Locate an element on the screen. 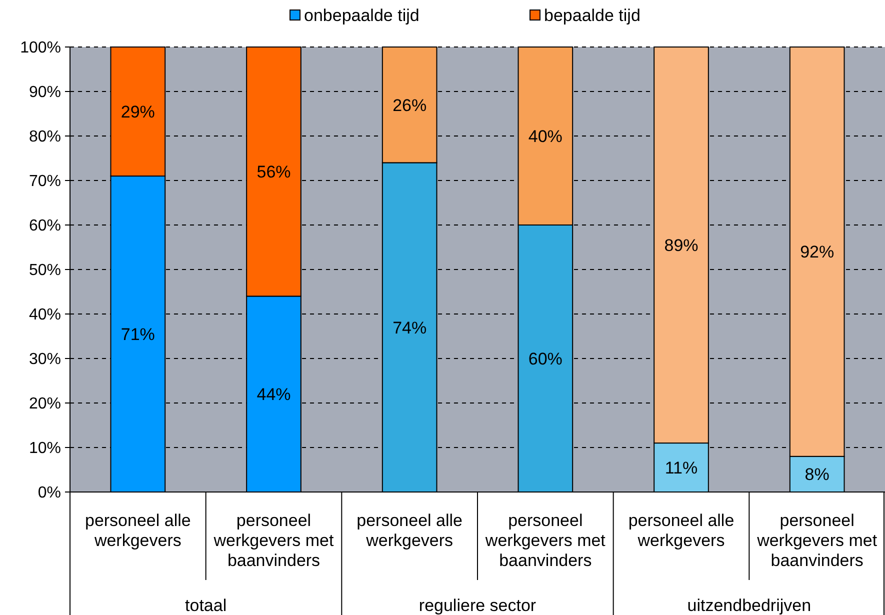  y-tick-label: 40% is located at coordinates (44, 315).